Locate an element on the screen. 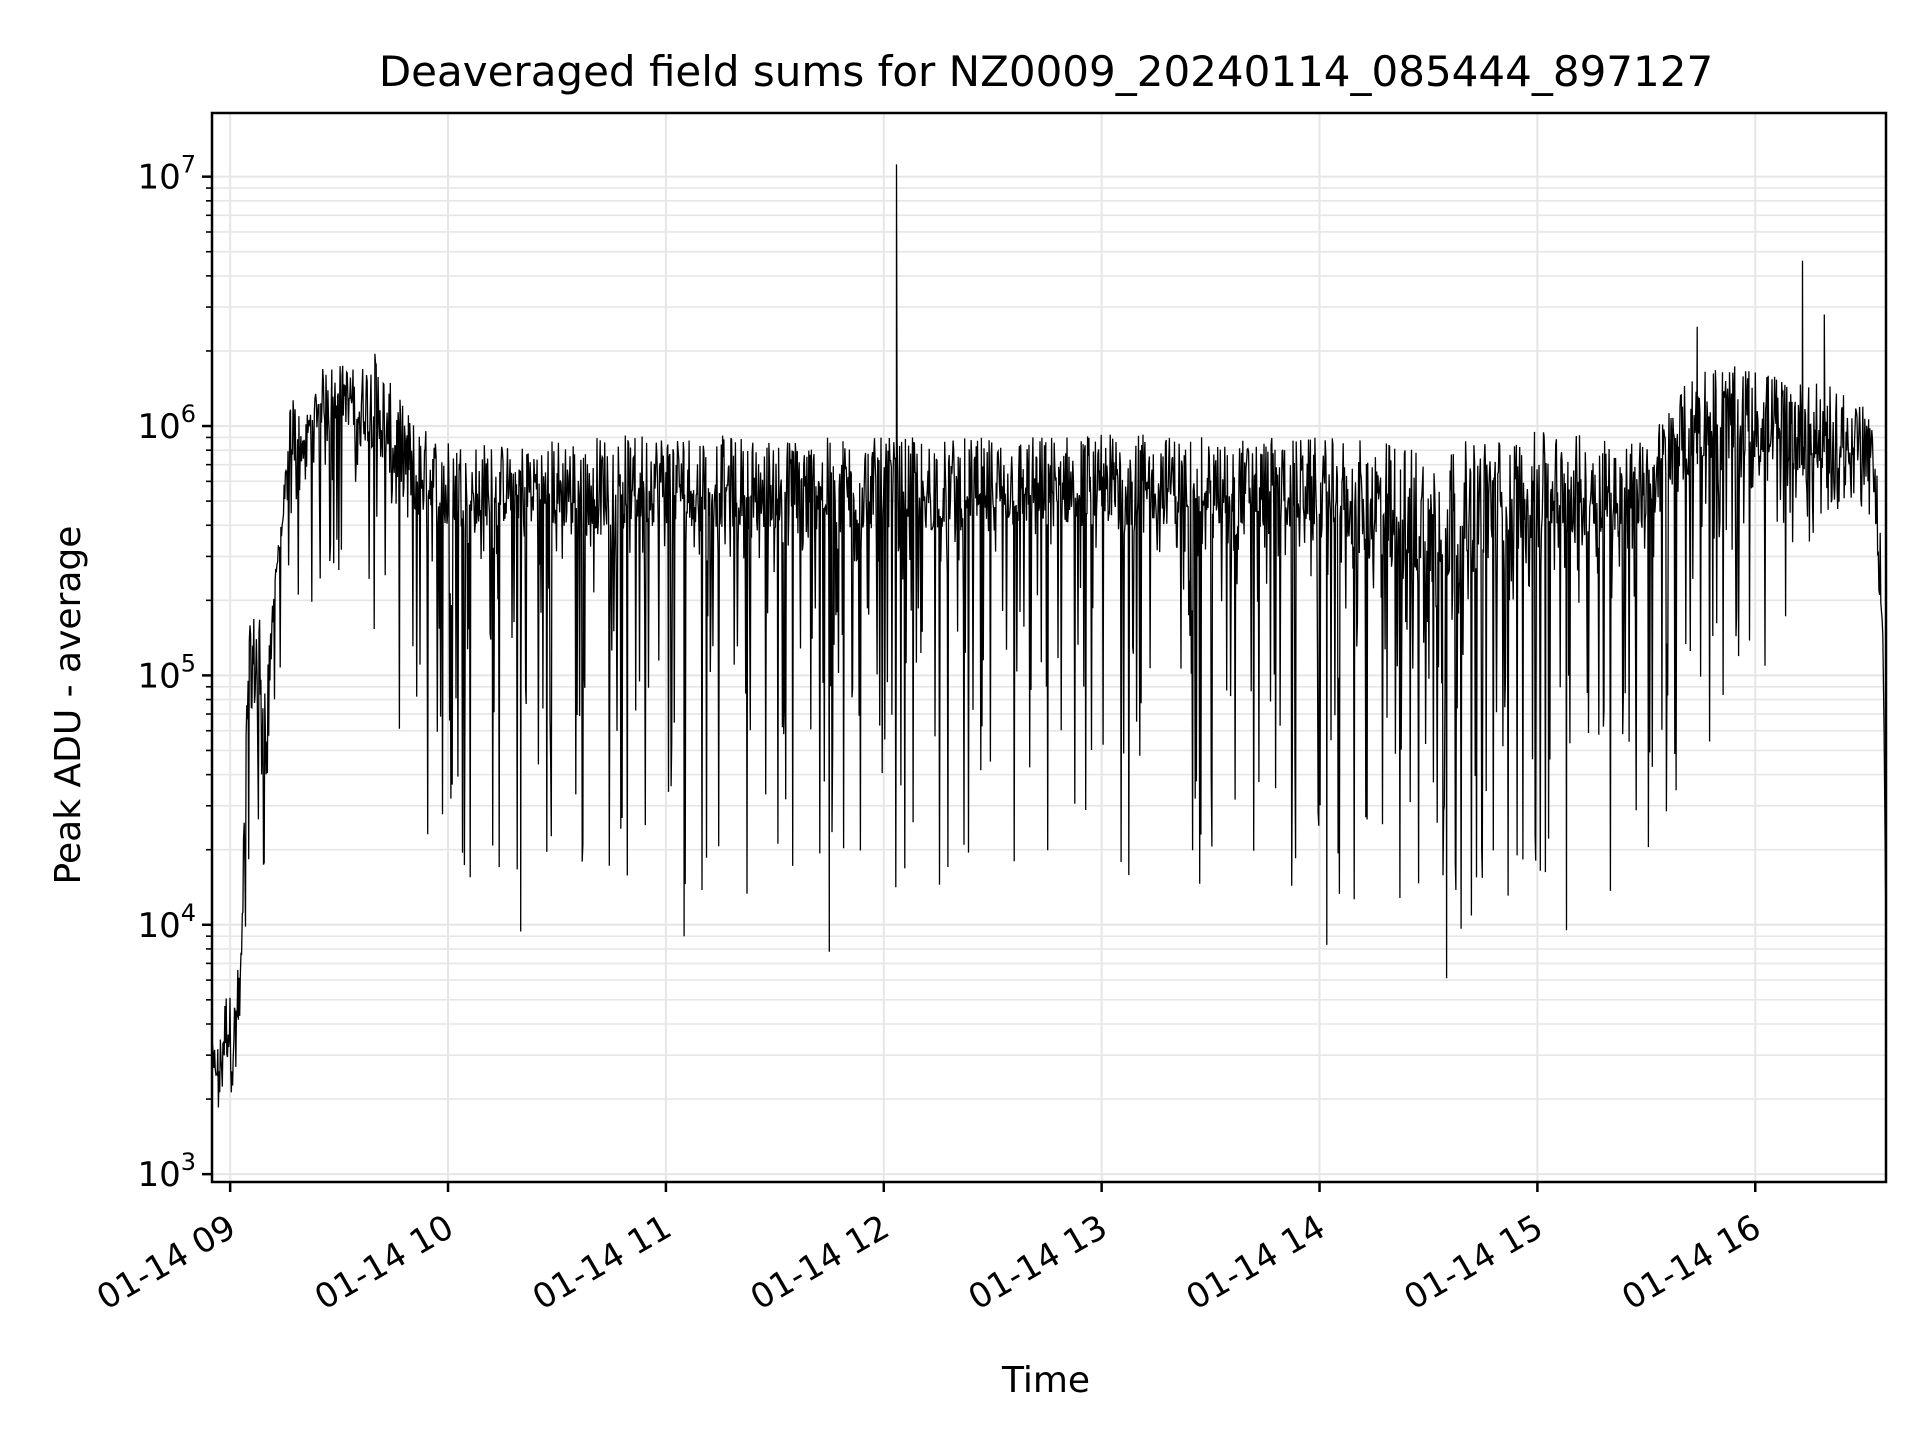  y-tick-label: 10⁵ is located at coordinates (166, 672).